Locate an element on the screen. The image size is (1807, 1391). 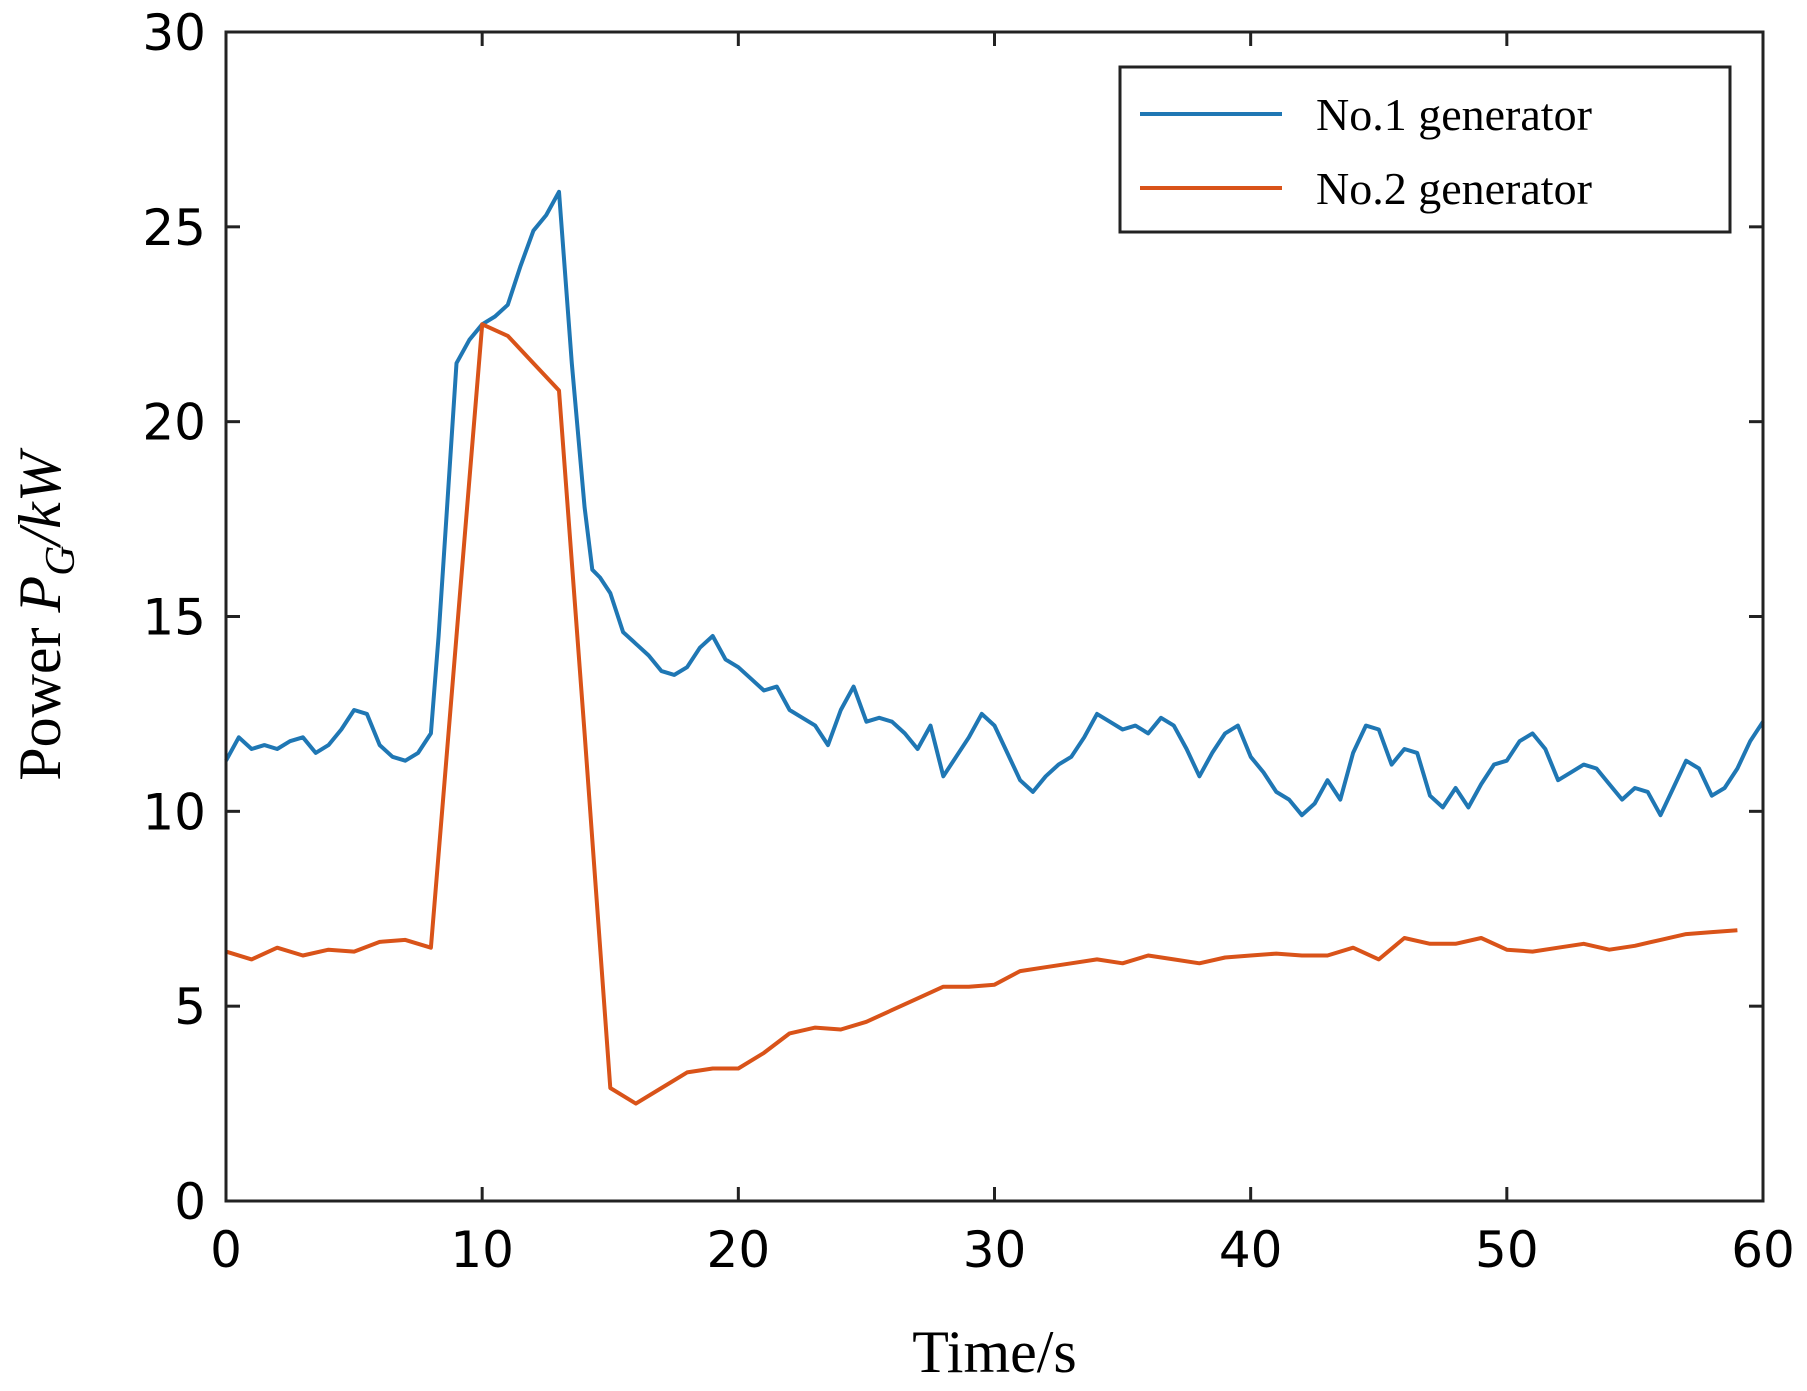
x-axis-title: Time/s is located at coordinates (994, 1352).